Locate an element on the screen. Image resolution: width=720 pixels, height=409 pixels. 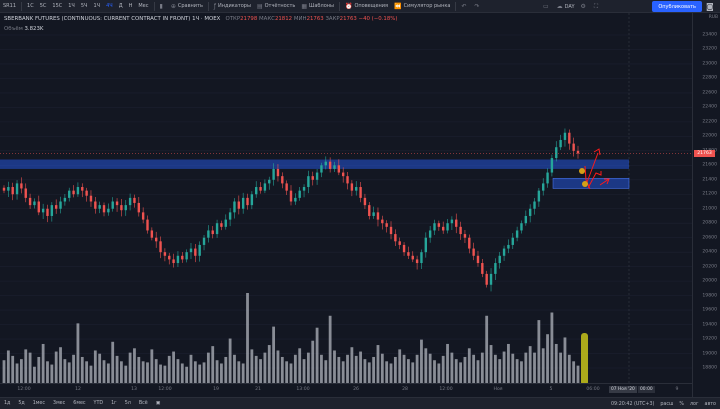
camera-icon: ◙ is located at coordinates (710, 6).